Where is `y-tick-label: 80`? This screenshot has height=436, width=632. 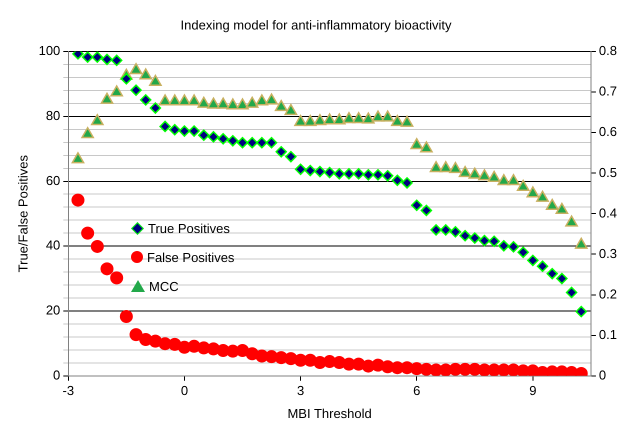 y-tick-label: 80 is located at coordinates (53, 116).